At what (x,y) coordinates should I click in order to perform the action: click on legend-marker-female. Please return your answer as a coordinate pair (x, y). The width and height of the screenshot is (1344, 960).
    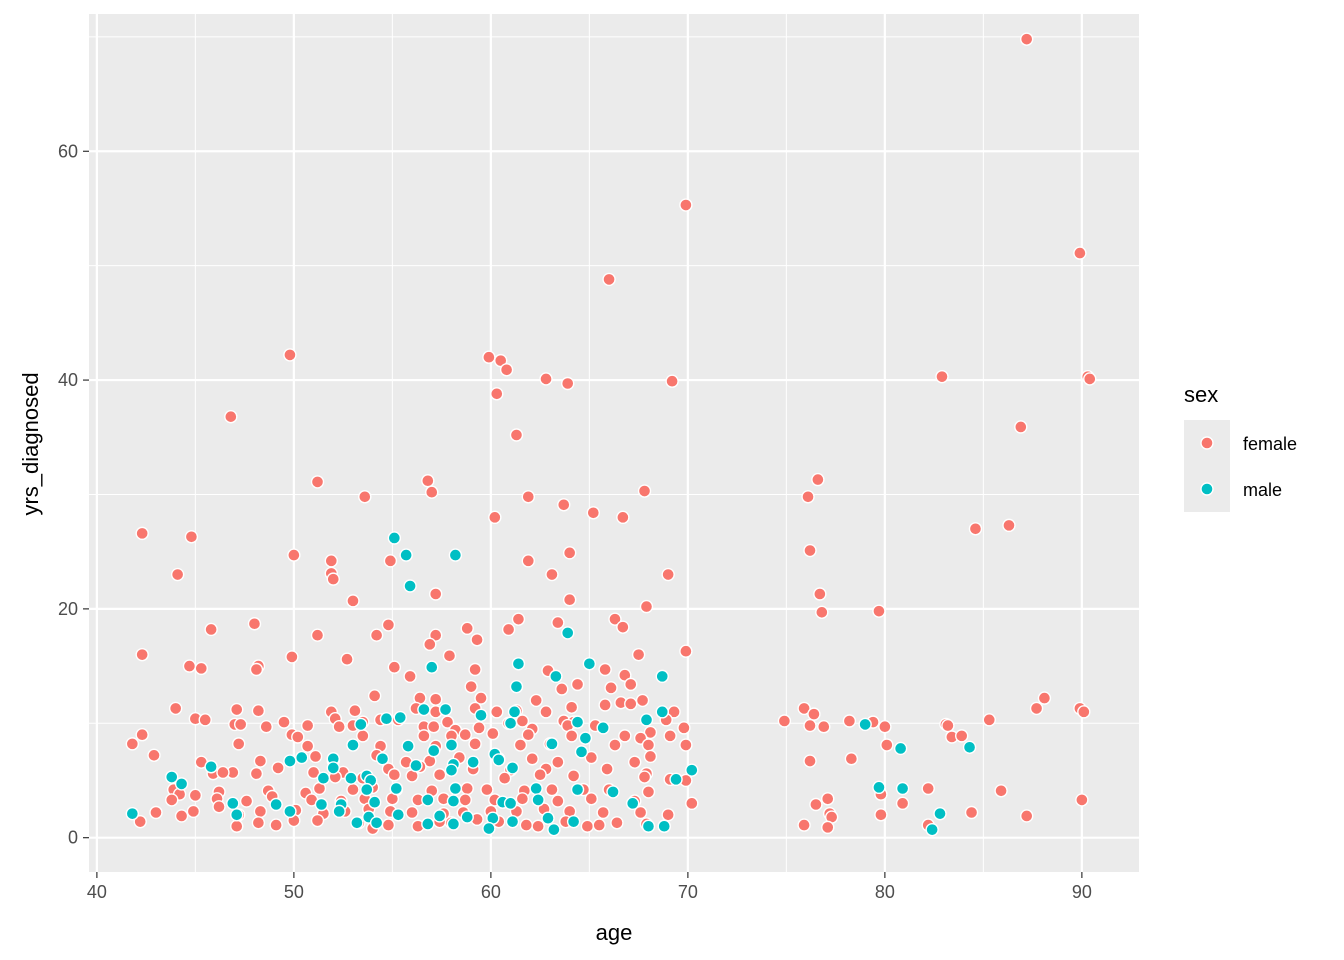
    Looking at the image, I should click on (1207, 443).